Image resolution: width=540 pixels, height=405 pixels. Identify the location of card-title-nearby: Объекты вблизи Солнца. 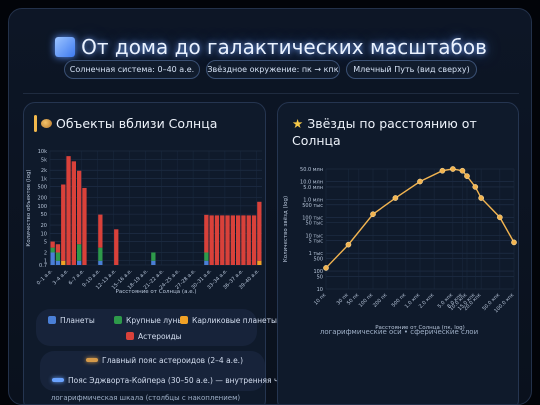
(129, 123).